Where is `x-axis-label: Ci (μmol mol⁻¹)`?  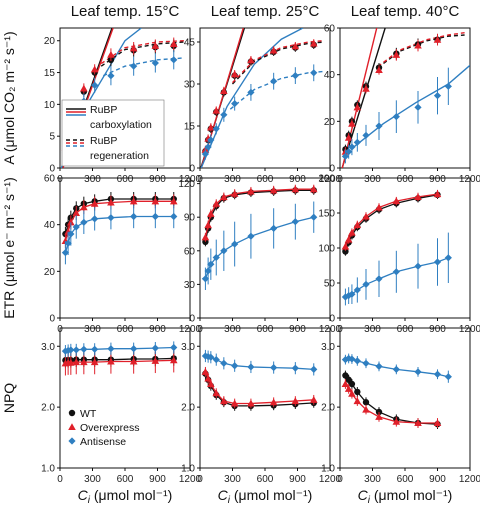
x-axis-label: Ci (μmol mol⁻¹) is located at coordinates (405, 496).